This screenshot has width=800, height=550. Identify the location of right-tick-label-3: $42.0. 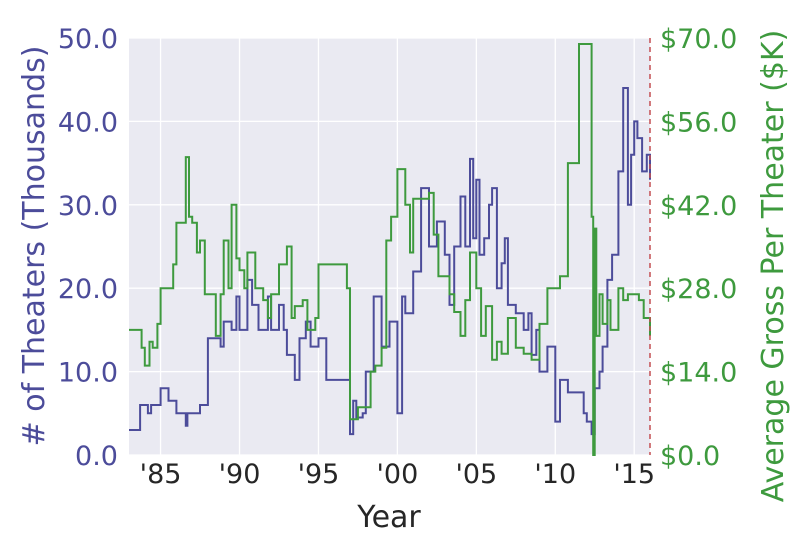
(698, 206).